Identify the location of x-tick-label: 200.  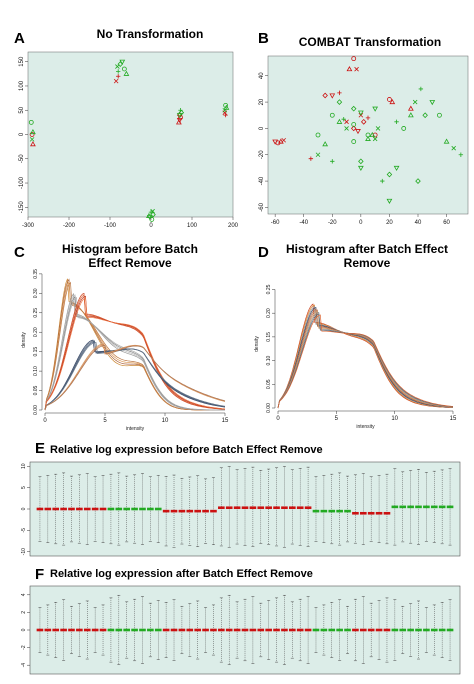
(233, 226).